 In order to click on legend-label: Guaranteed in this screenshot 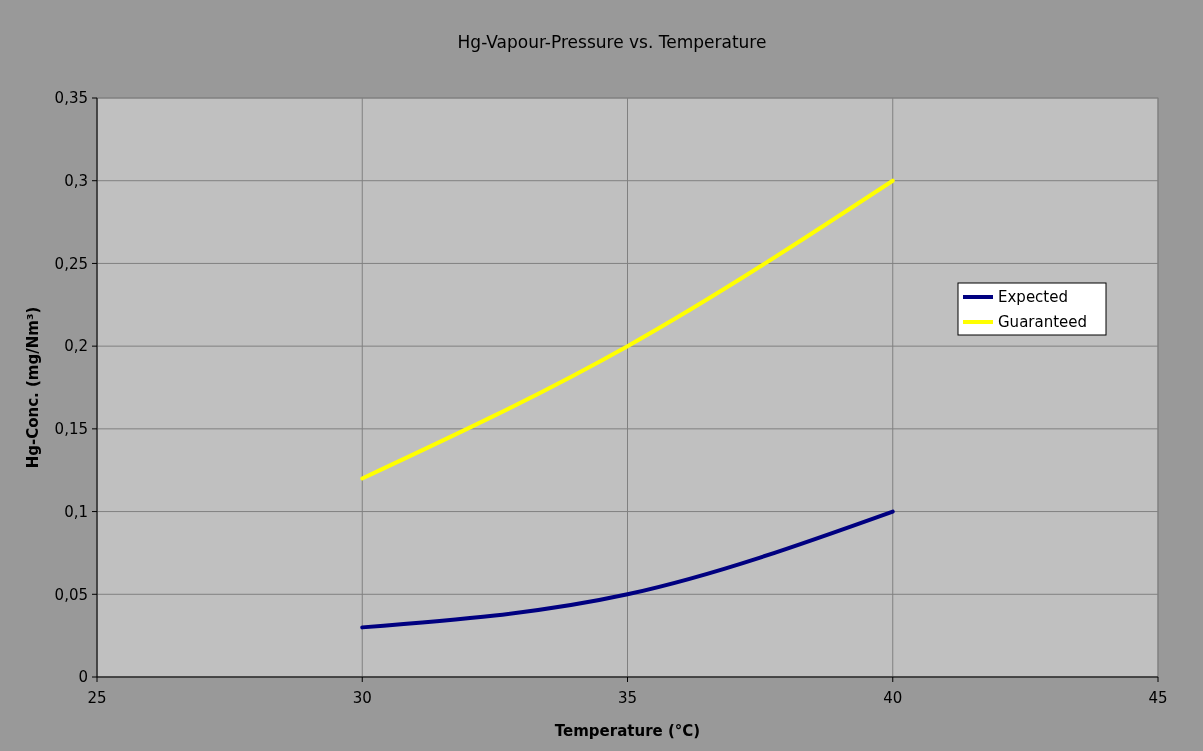, I will do `click(1043, 322)`.